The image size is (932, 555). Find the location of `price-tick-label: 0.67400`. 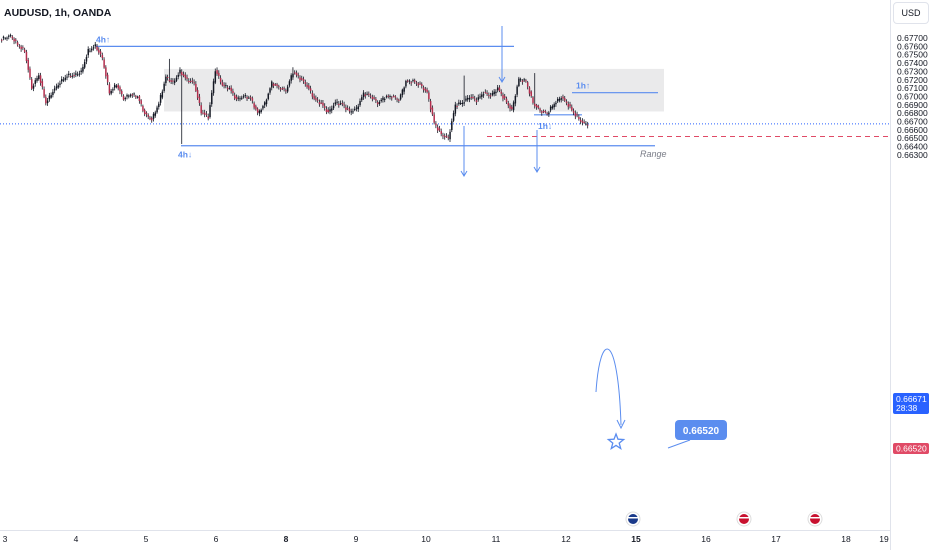

price-tick-label: 0.67400 is located at coordinates (912, 63).